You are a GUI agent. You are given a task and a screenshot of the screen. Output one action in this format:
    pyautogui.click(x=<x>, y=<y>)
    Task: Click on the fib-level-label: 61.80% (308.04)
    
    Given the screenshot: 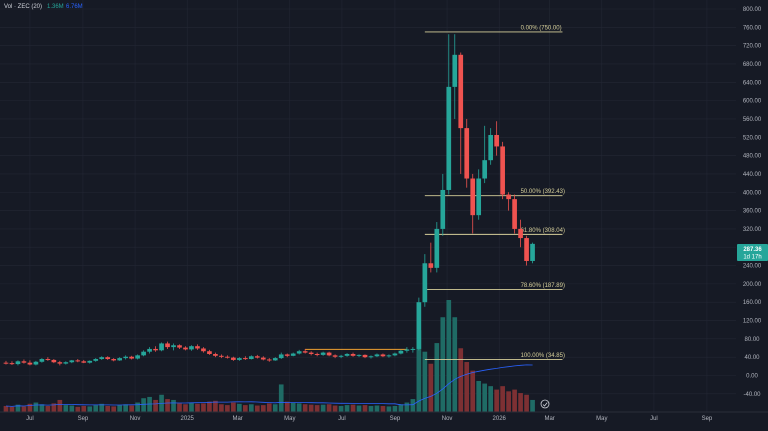 What is the action you would take?
    pyautogui.click(x=543, y=231)
    